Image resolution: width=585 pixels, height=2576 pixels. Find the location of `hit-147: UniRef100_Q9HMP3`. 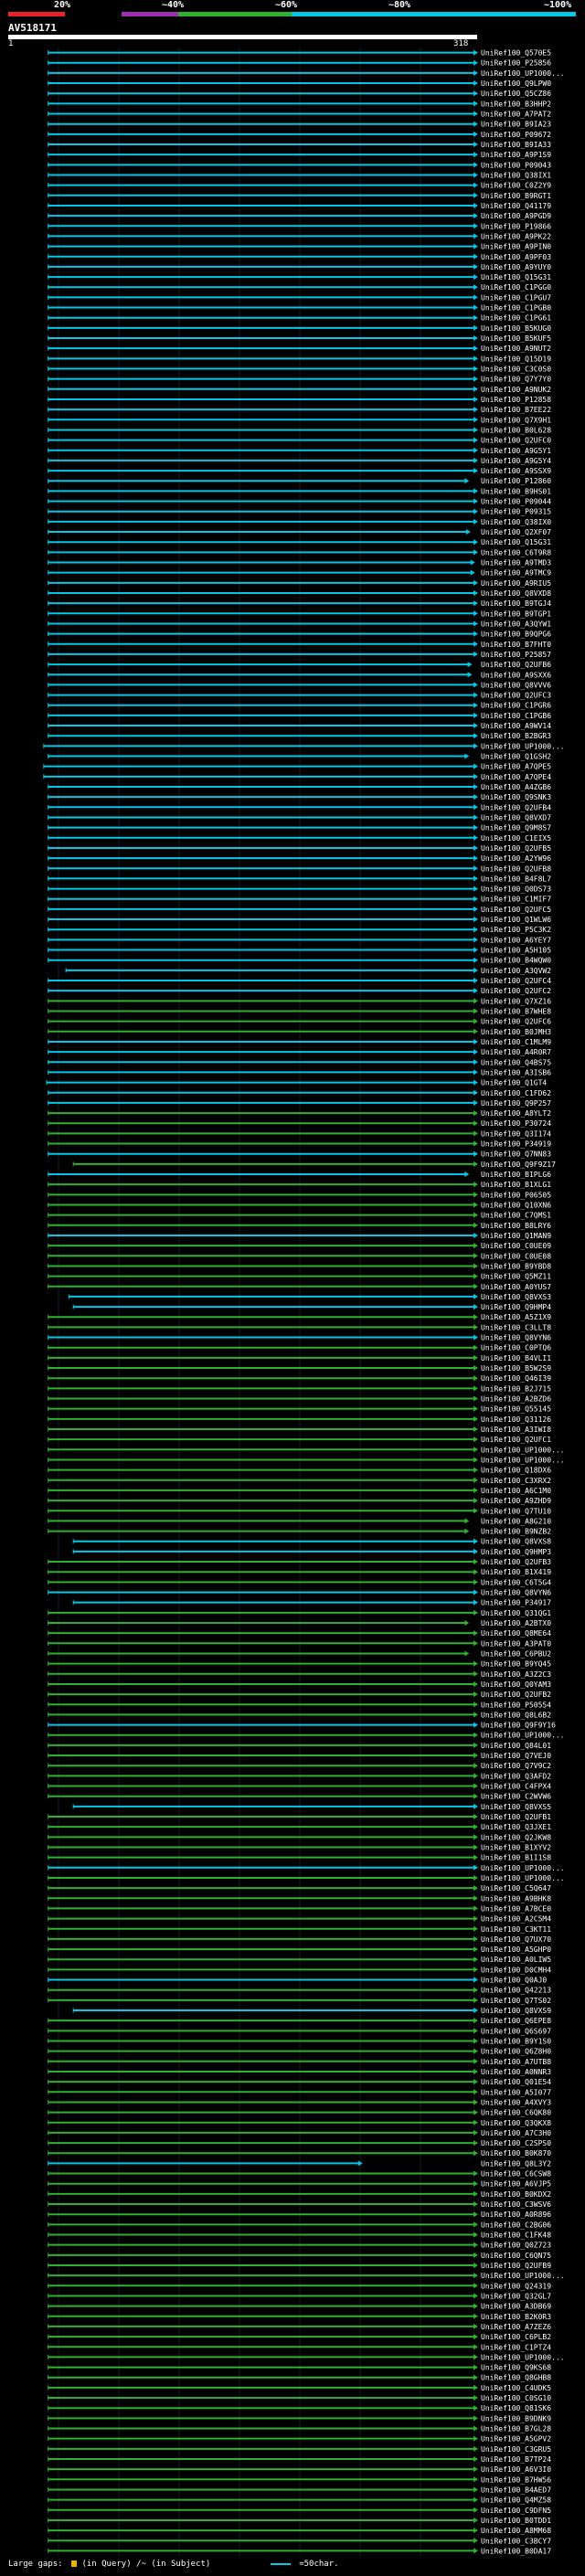

hit-147: UniRef100_Q9HMP3 is located at coordinates (312, 1552).